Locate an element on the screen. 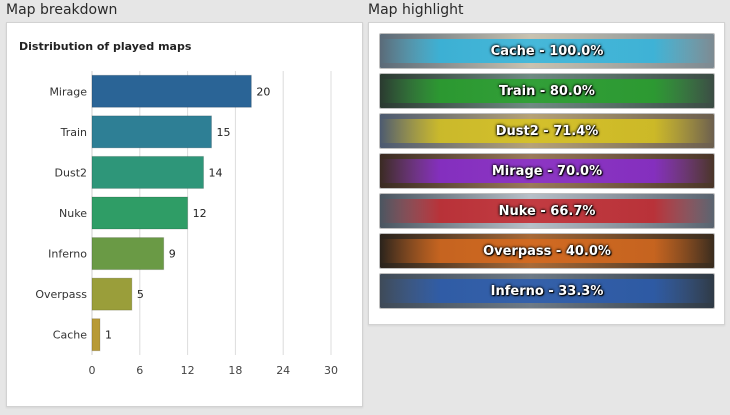 Image resolution: width=730 pixels, height=415 pixels. value-label: 1 is located at coordinates (108, 335).